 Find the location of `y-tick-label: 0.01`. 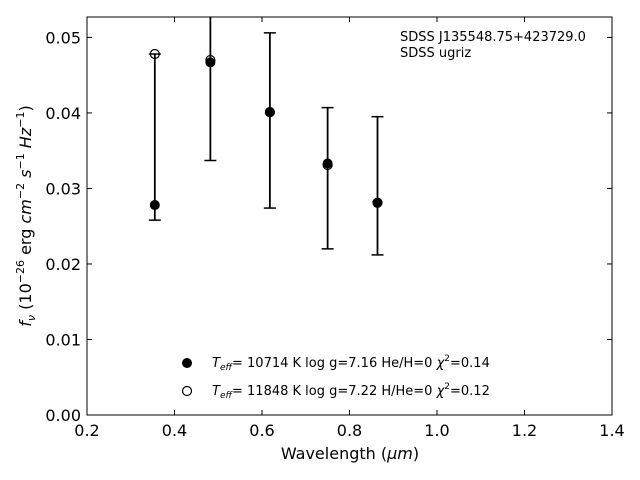

y-tick-label: 0.01 is located at coordinates (63, 339).